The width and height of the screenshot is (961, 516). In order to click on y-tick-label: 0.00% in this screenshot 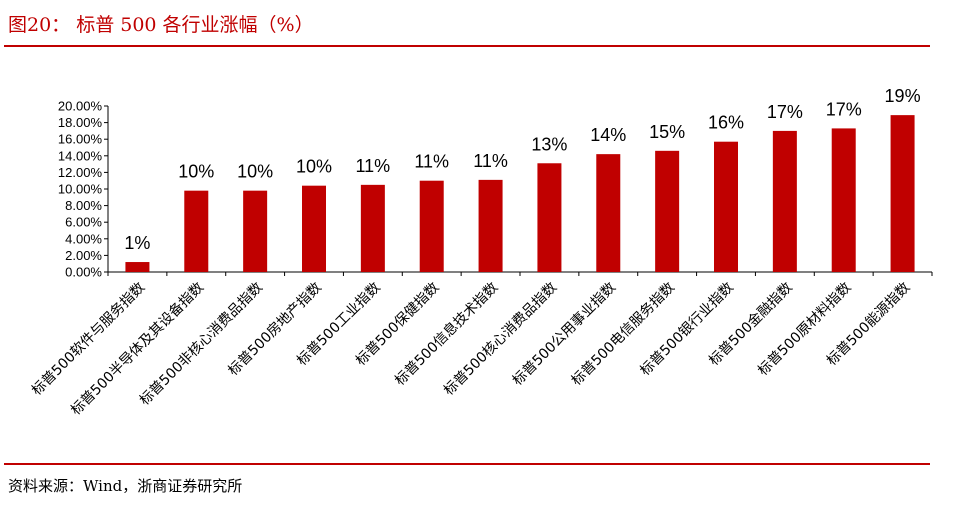, I will do `click(83, 272)`.